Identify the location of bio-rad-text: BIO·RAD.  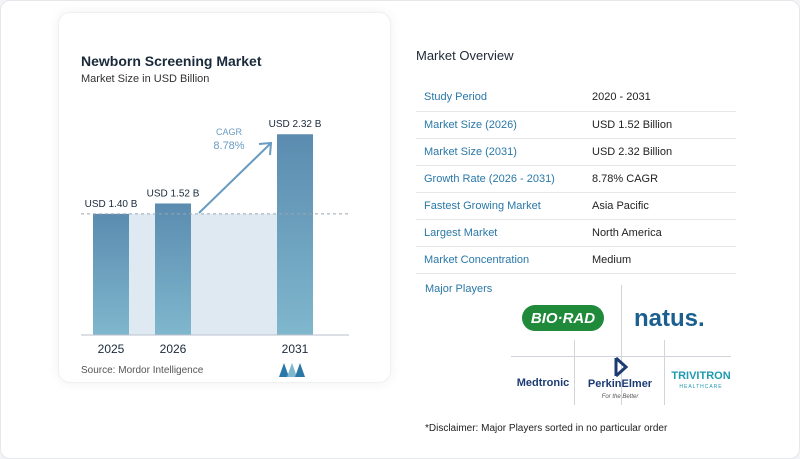
(563, 318).